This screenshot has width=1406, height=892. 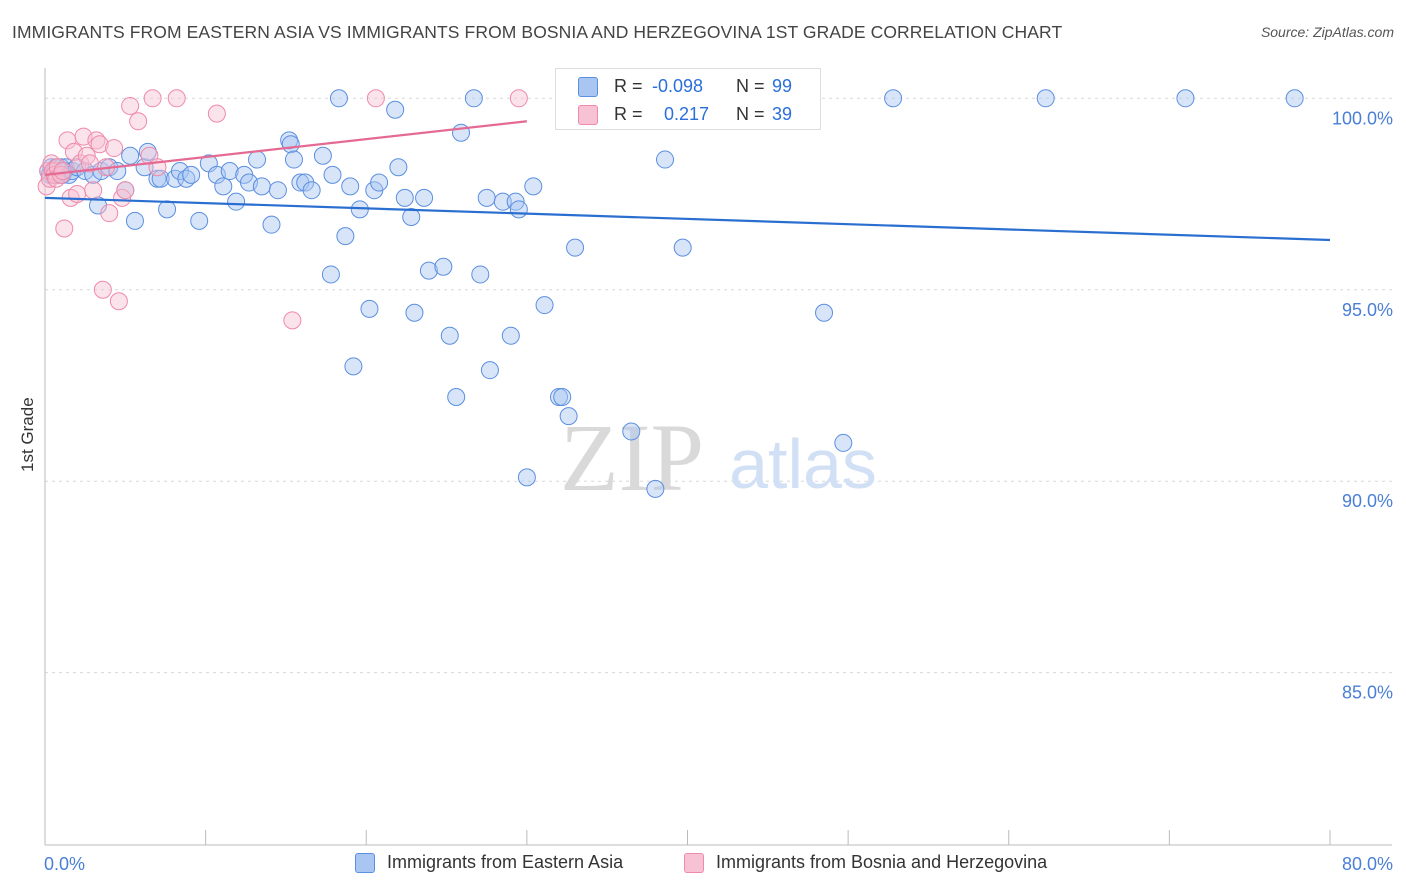 What do you see at coordinates (27, 434) in the screenshot?
I see `y-axis-label: 1st Grade` at bounding box center [27, 434].